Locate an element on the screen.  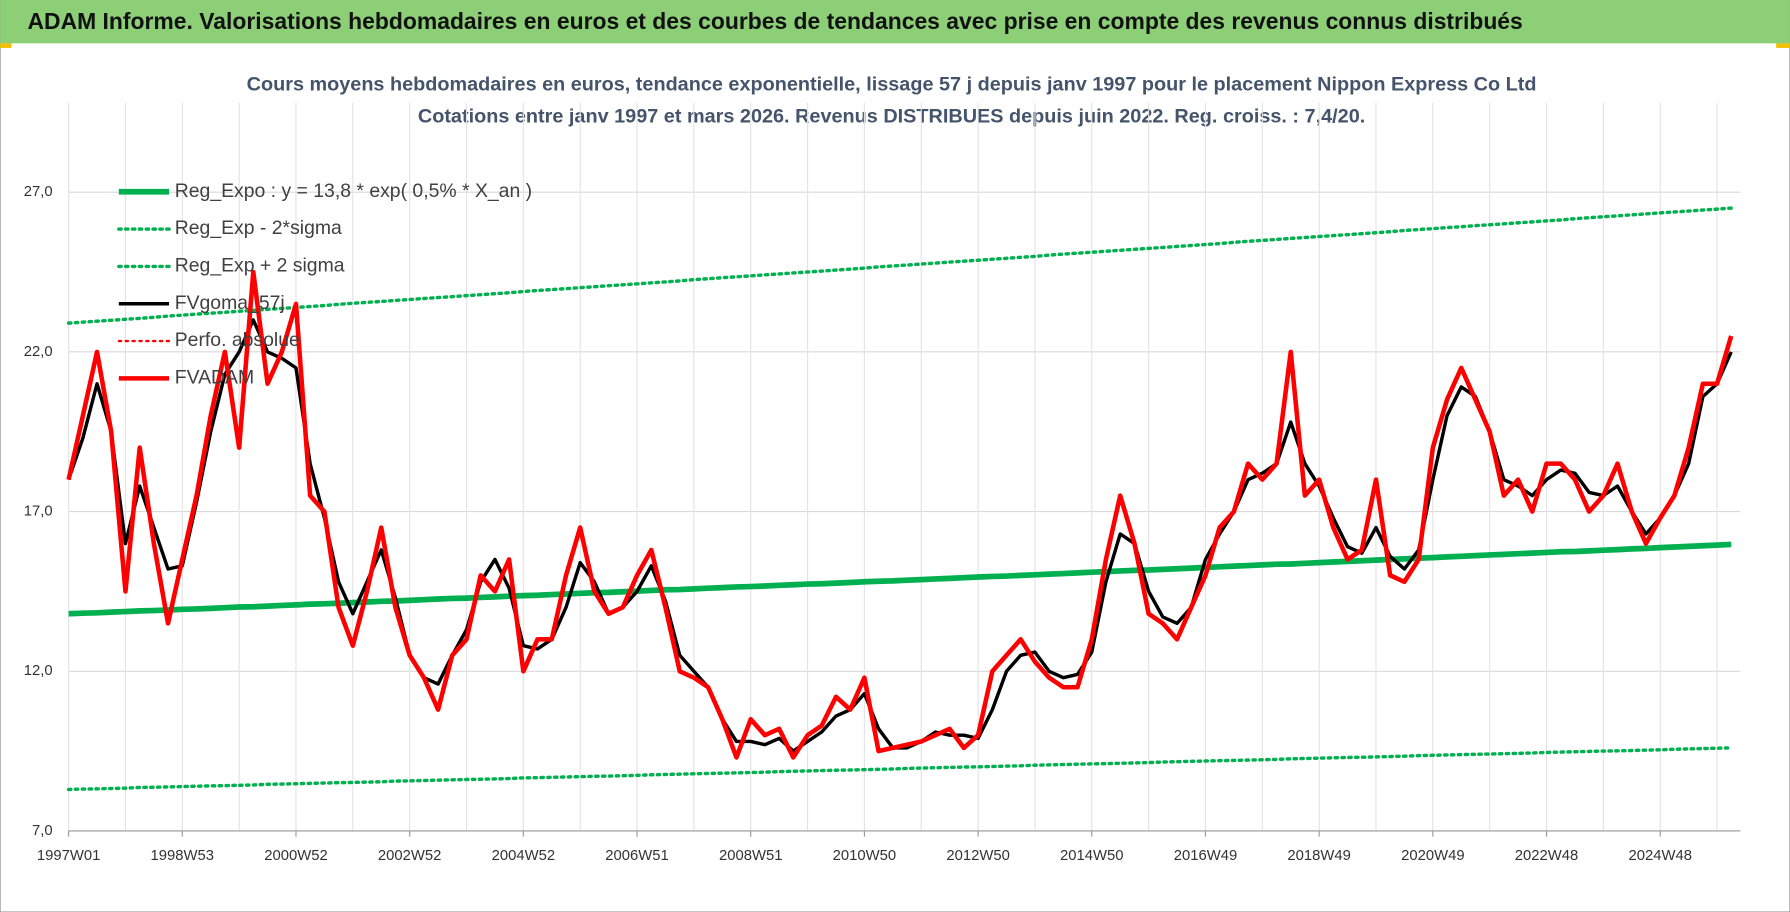
x-tick-label: 2000W52 is located at coordinates (295, 856).